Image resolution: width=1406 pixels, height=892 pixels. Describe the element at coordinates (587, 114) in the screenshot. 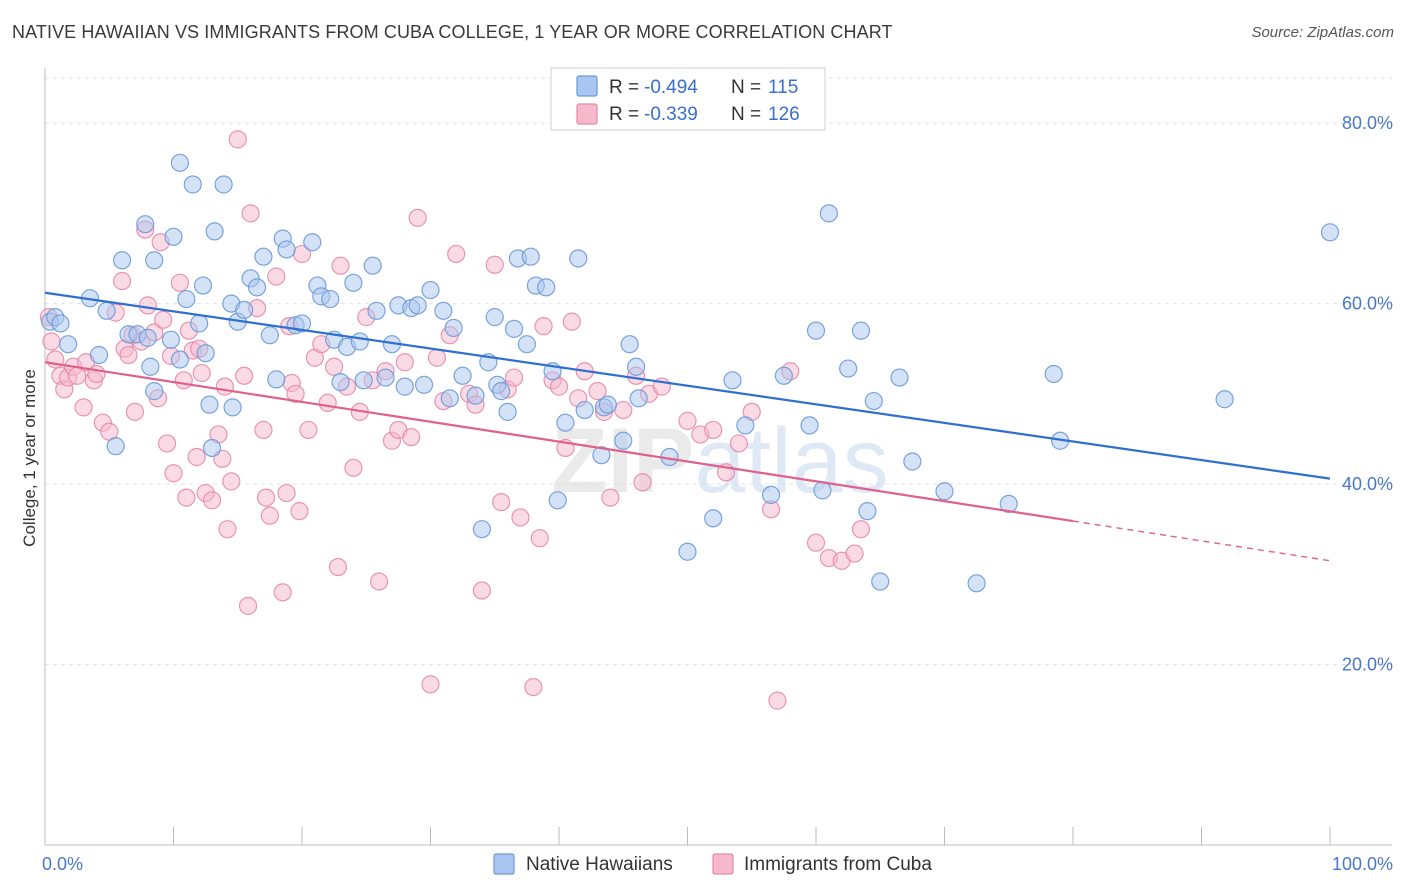

I see `stats-legend-swatch-pink` at that location.